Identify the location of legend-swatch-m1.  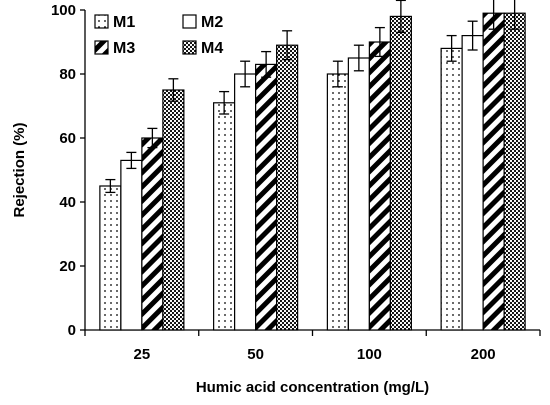
(101, 21).